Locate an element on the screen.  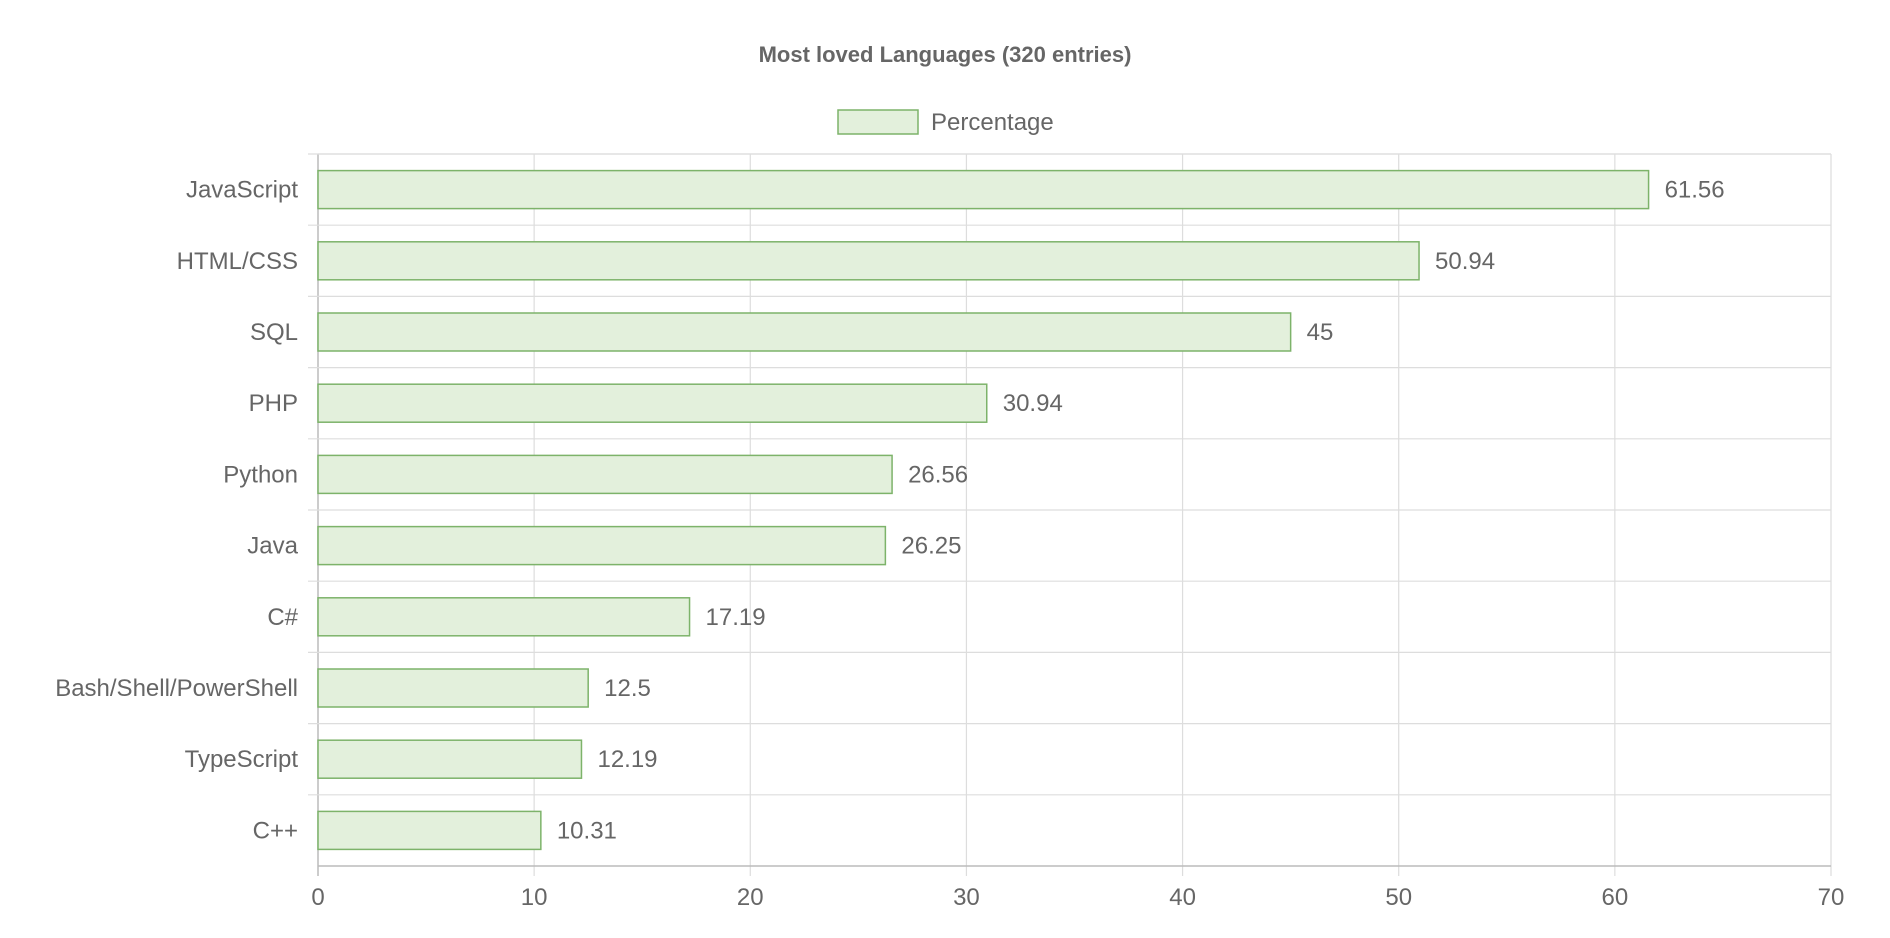
data-label: 30.94 is located at coordinates (1033, 403).